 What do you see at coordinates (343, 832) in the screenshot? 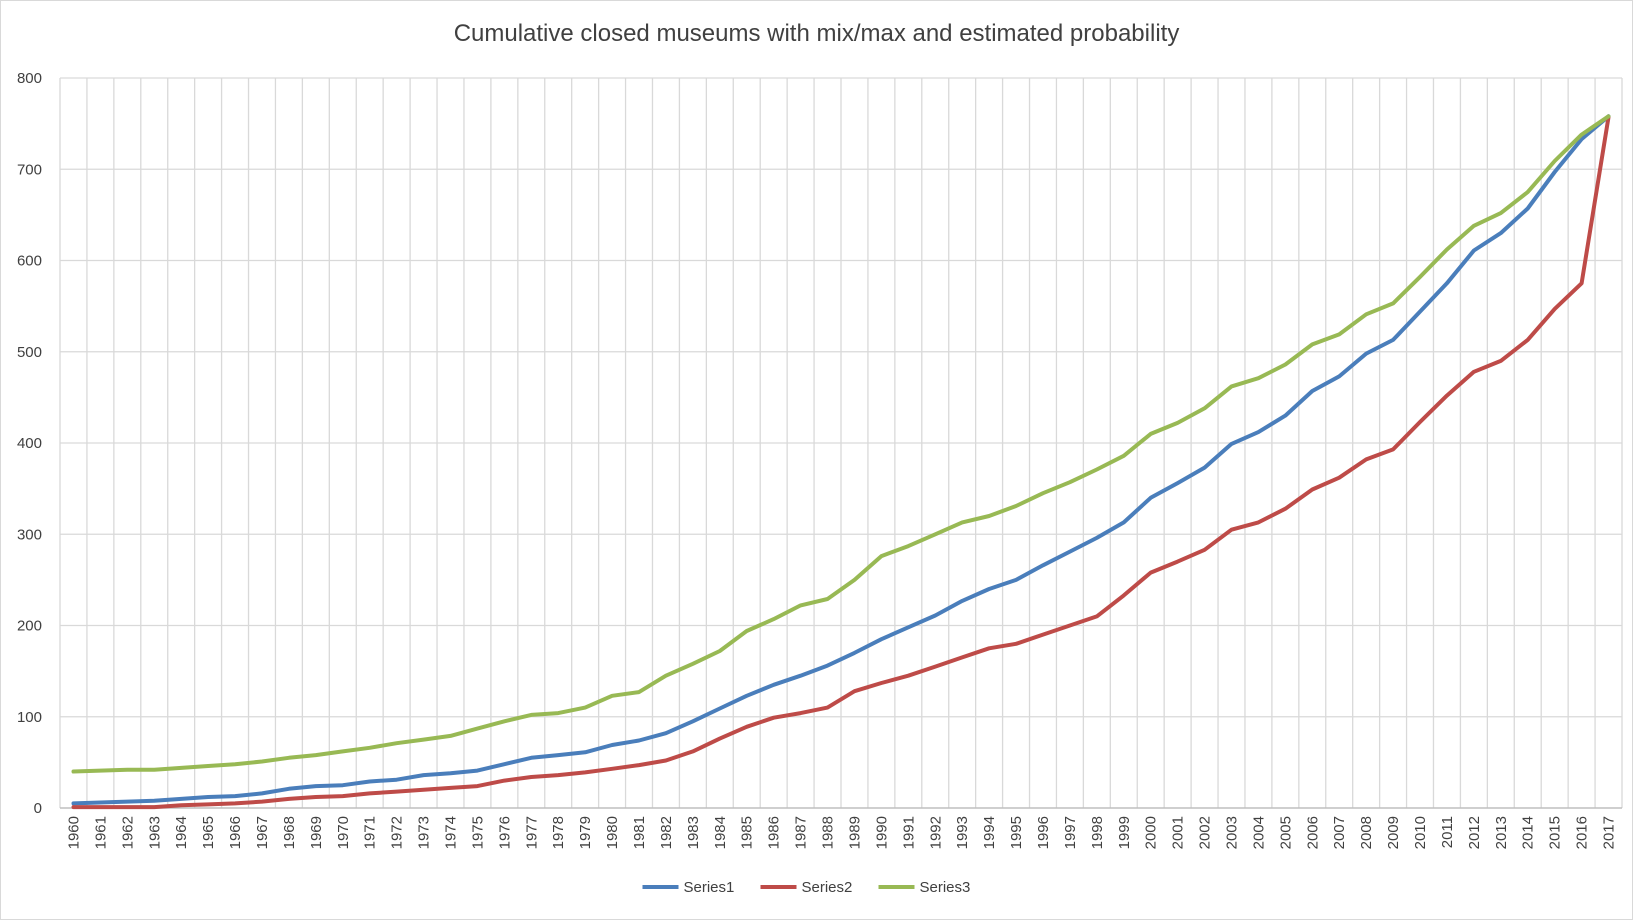
I see `x-tick-label: 1970` at bounding box center [343, 832].